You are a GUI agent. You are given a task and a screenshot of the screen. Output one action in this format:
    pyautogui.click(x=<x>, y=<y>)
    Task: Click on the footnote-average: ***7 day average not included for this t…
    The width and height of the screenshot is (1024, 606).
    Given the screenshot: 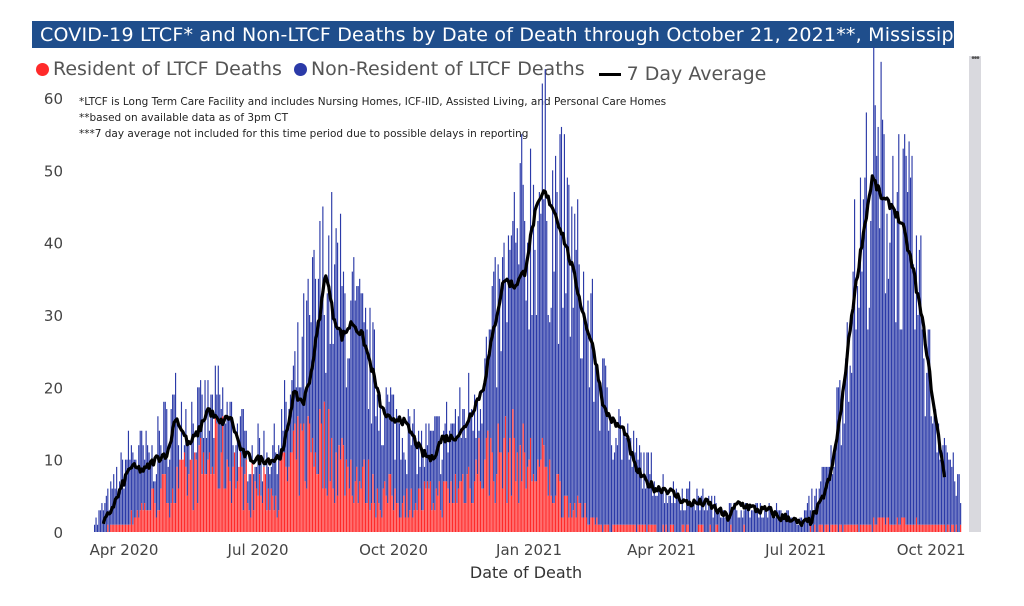 What is the action you would take?
    pyautogui.click(x=304, y=134)
    